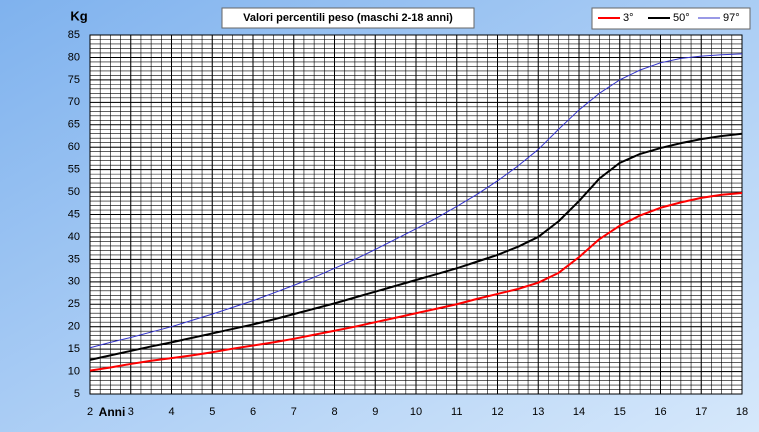  Describe the element at coordinates (212, 412) in the screenshot. I see `x-tick-label: 5` at that location.